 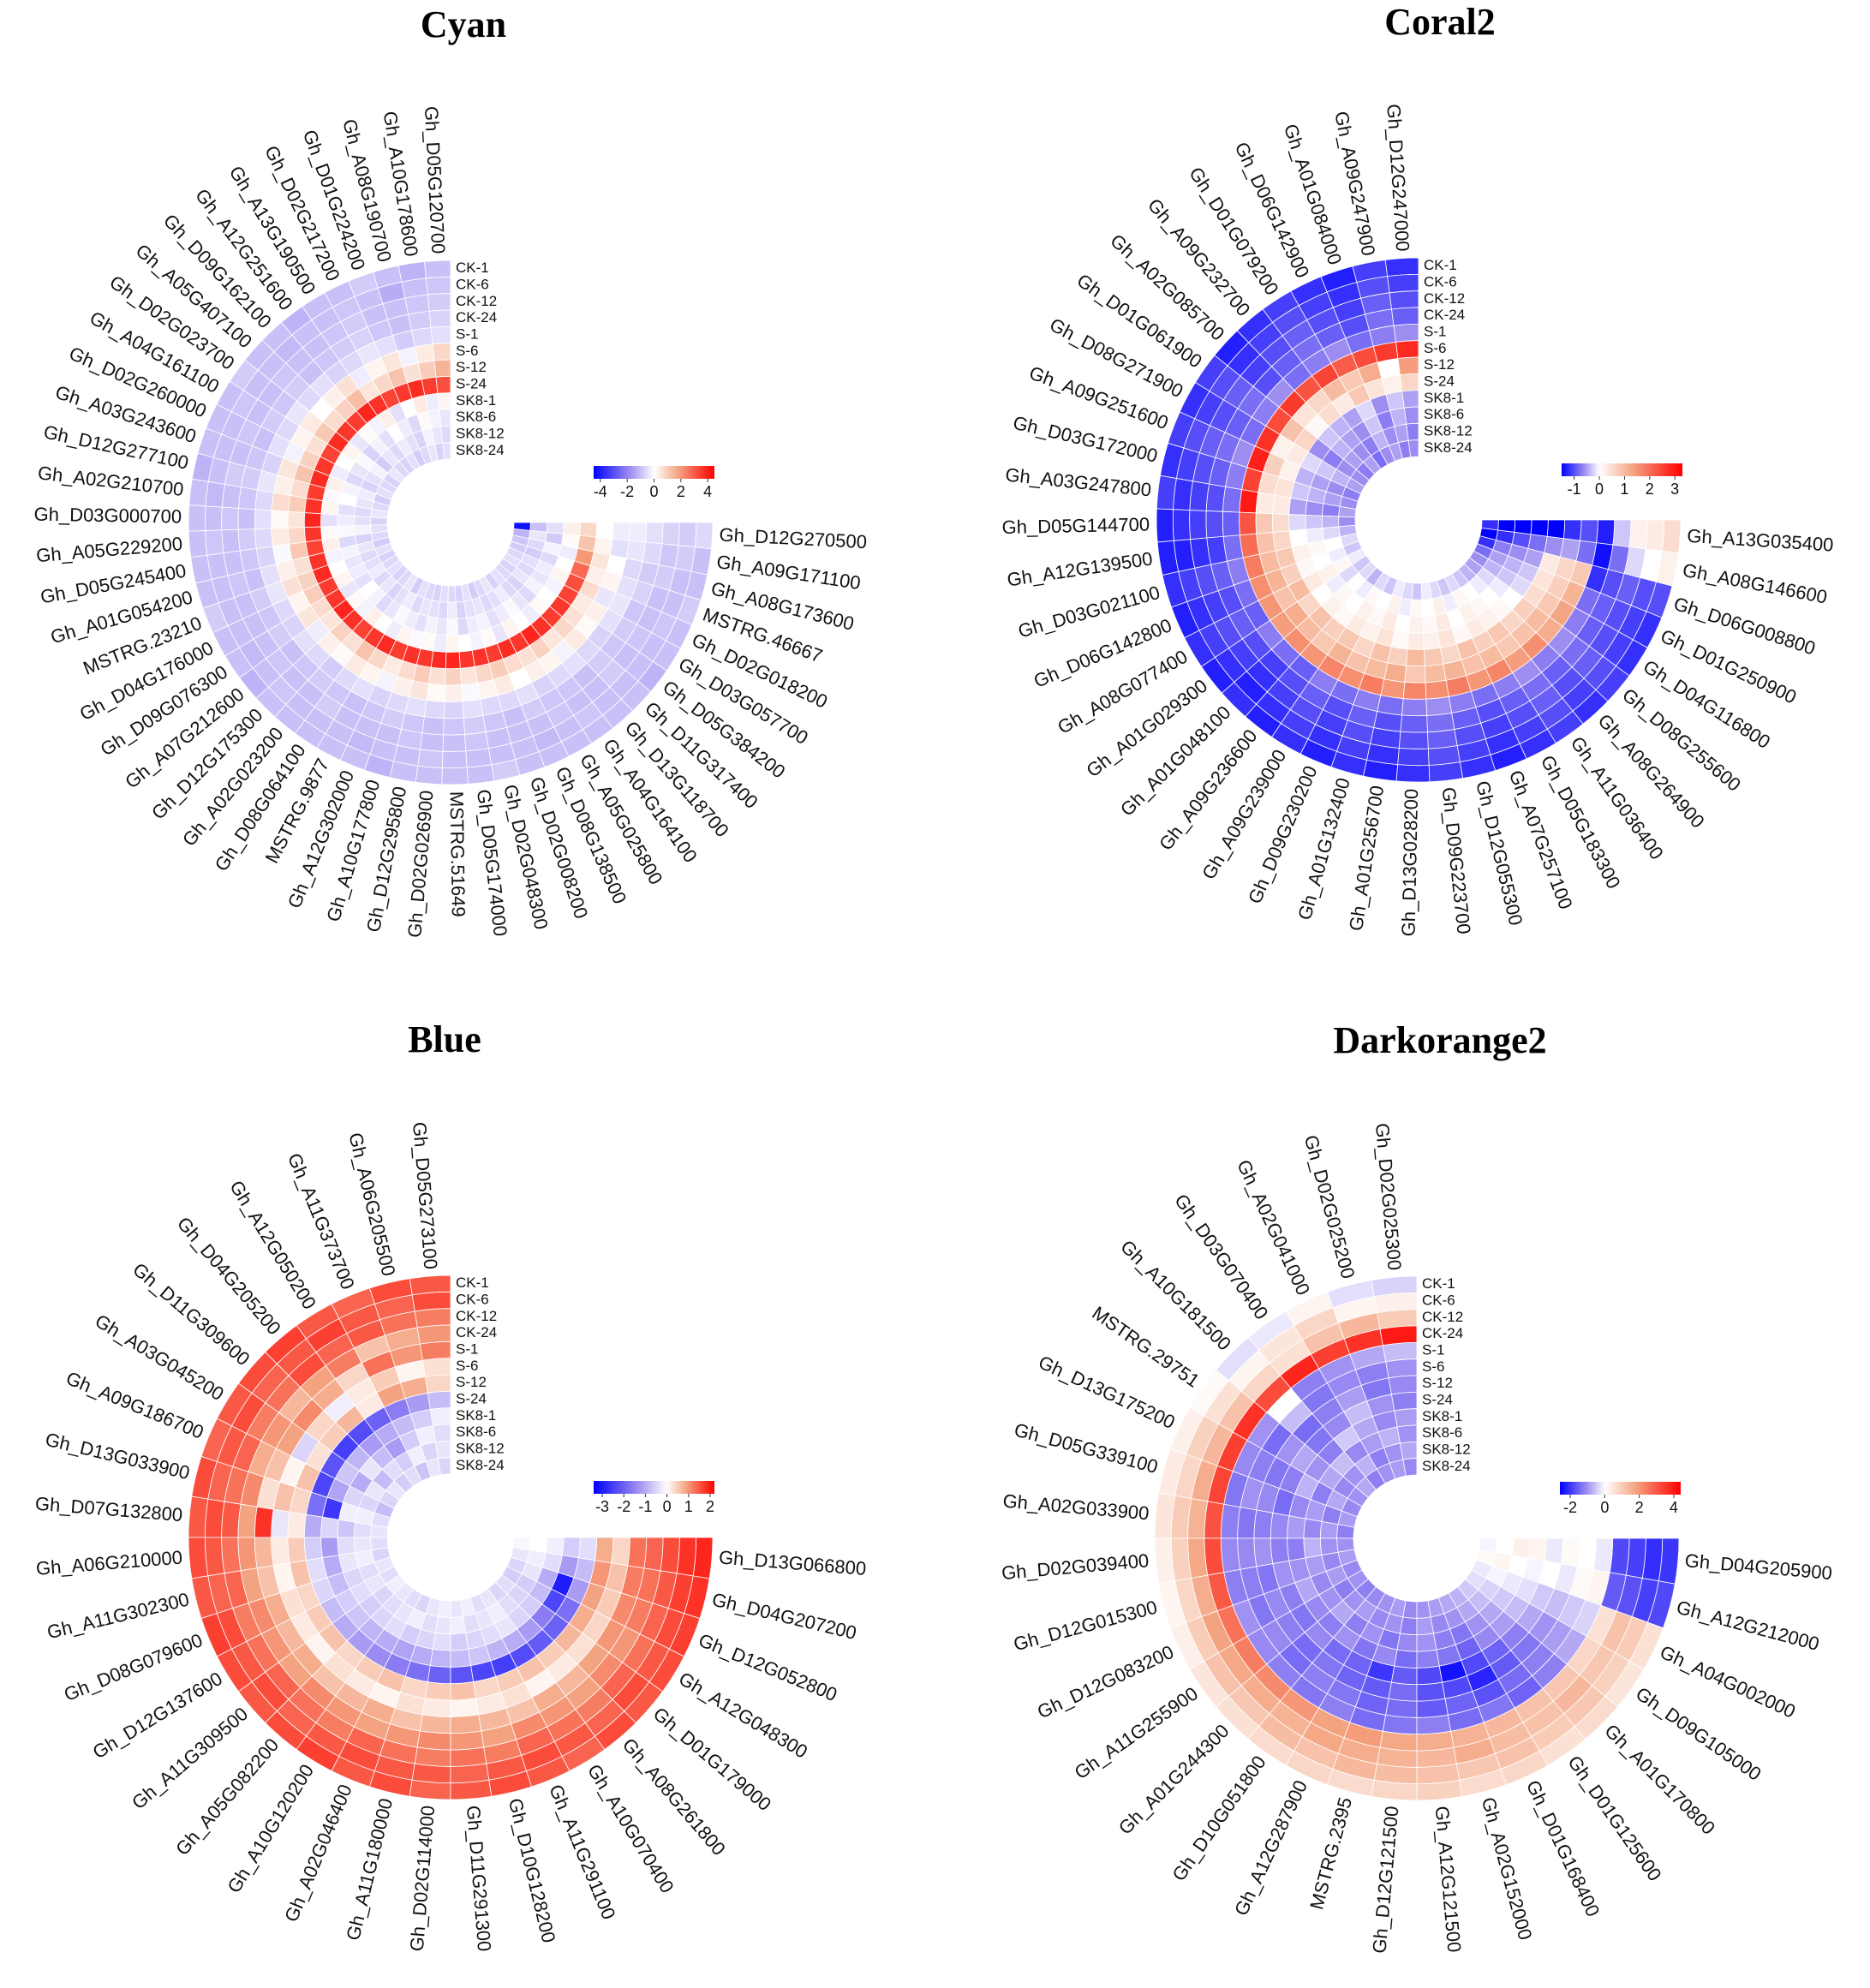 What do you see at coordinates (1330, 1853) in the screenshot?
I see `gene-label: MSTRG.2395` at bounding box center [1330, 1853].